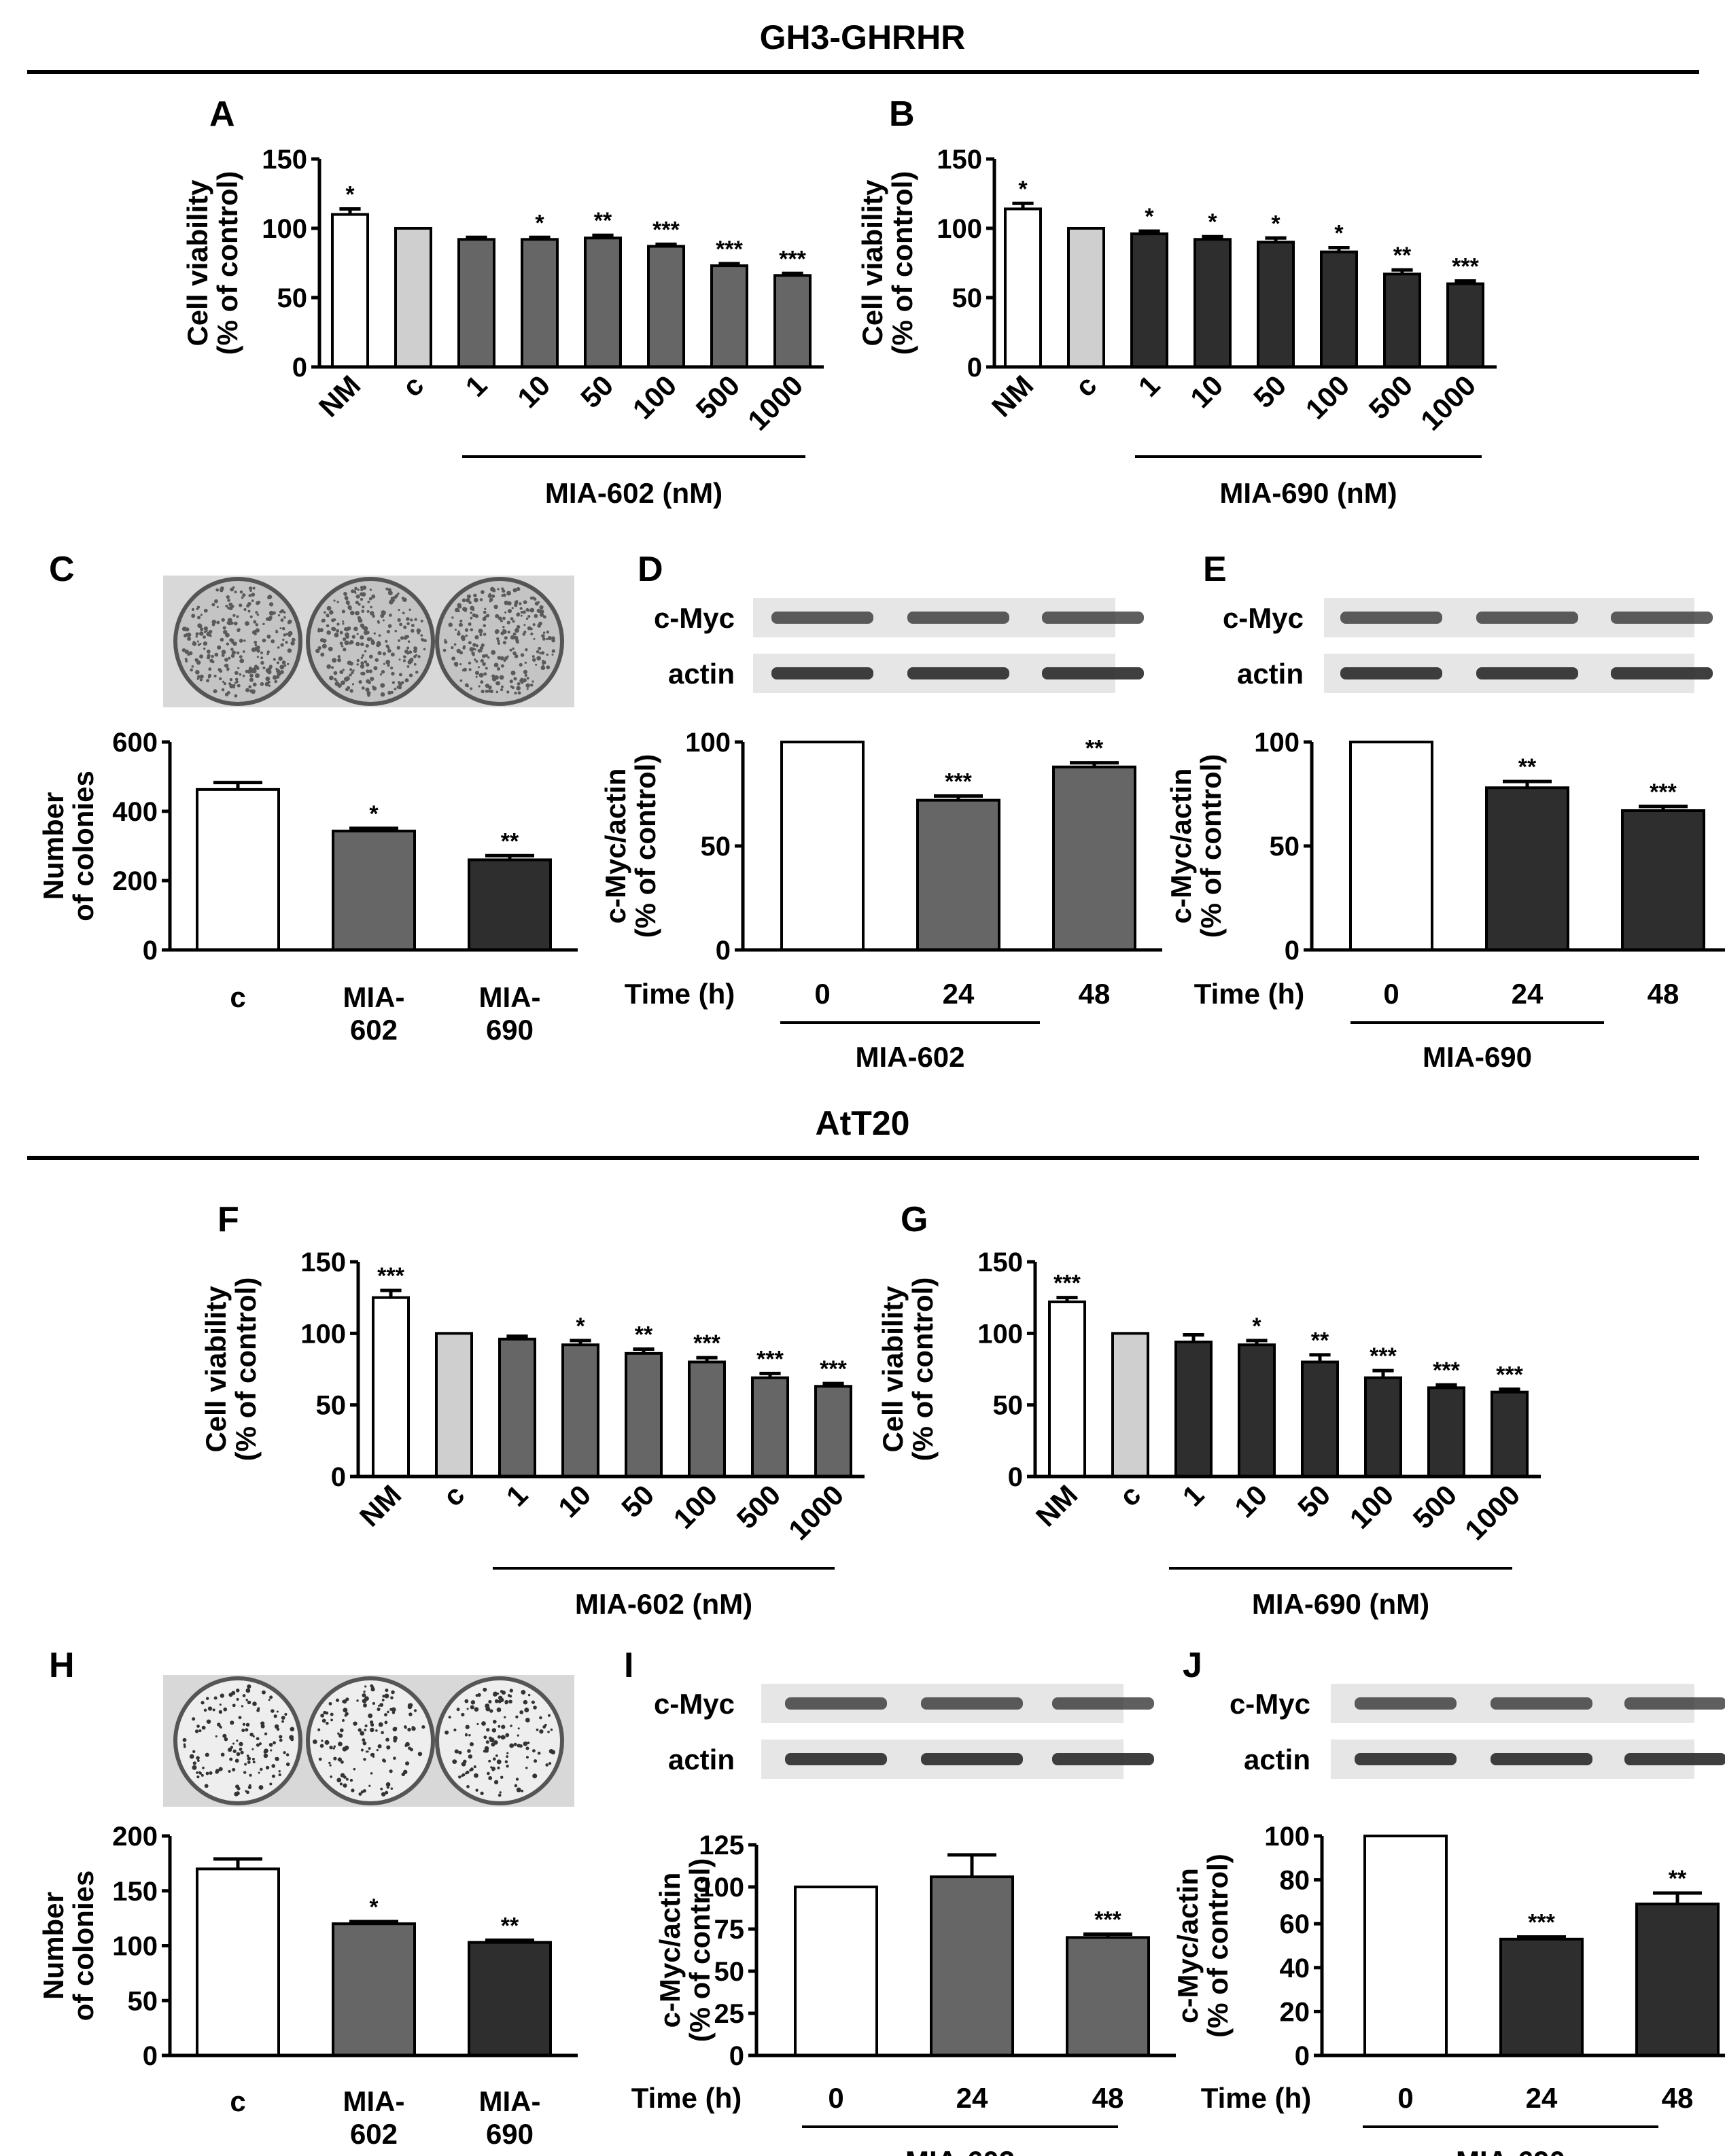 Image resolution: width=1725 pixels, height=2156 pixels. I want to click on y-tick-label: 150, so click(1000, 1262).